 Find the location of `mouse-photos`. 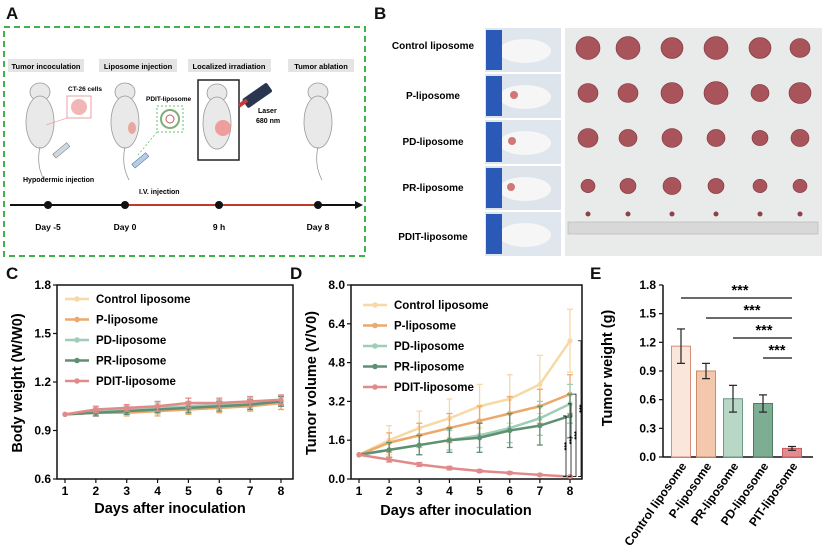

mouse-photos is located at coordinates (523, 142).